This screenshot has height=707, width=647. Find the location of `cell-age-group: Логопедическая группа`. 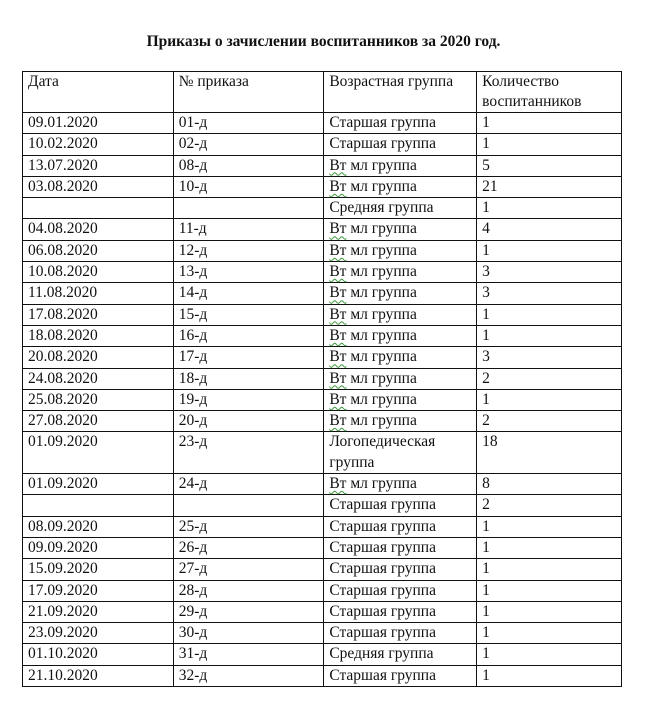

cell-age-group: Логопедическая группа is located at coordinates (400, 453).